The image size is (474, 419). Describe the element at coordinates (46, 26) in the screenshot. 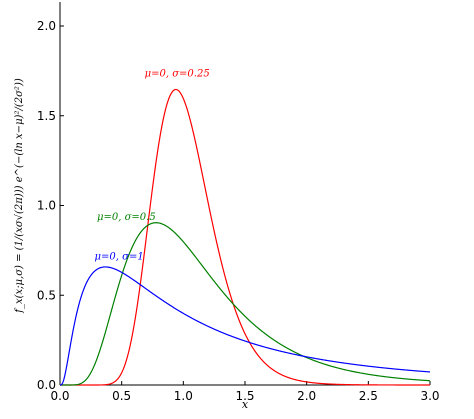

I see `y-tick-label: 2.0` at that location.